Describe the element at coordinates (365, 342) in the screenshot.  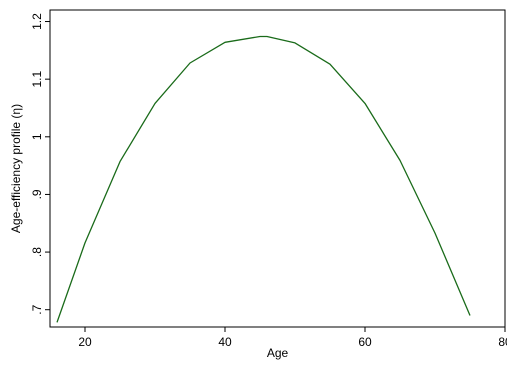
I see `x-tick-label: 60` at that location.